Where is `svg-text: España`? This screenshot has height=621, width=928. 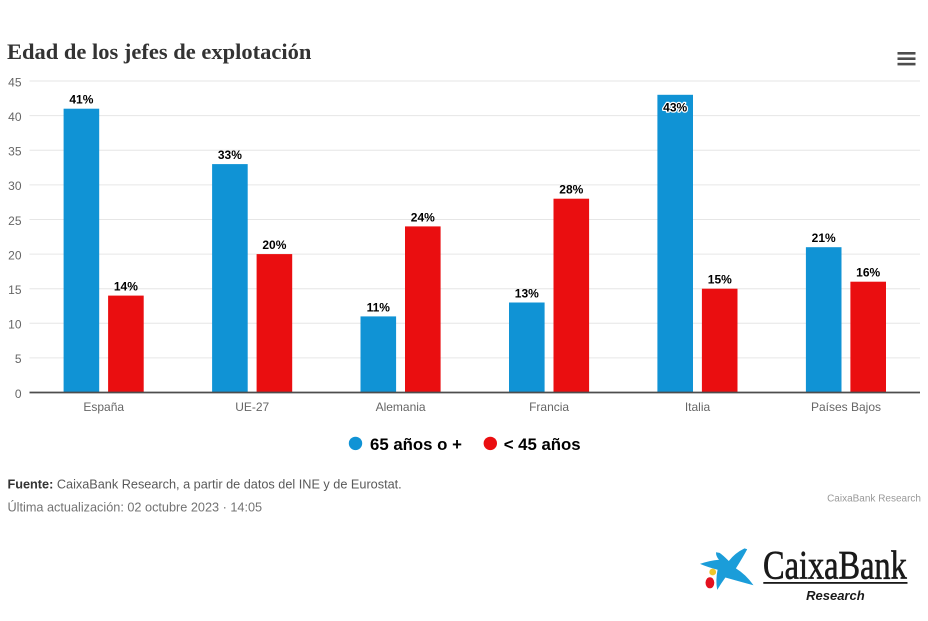 svg-text: España is located at coordinates (103, 407).